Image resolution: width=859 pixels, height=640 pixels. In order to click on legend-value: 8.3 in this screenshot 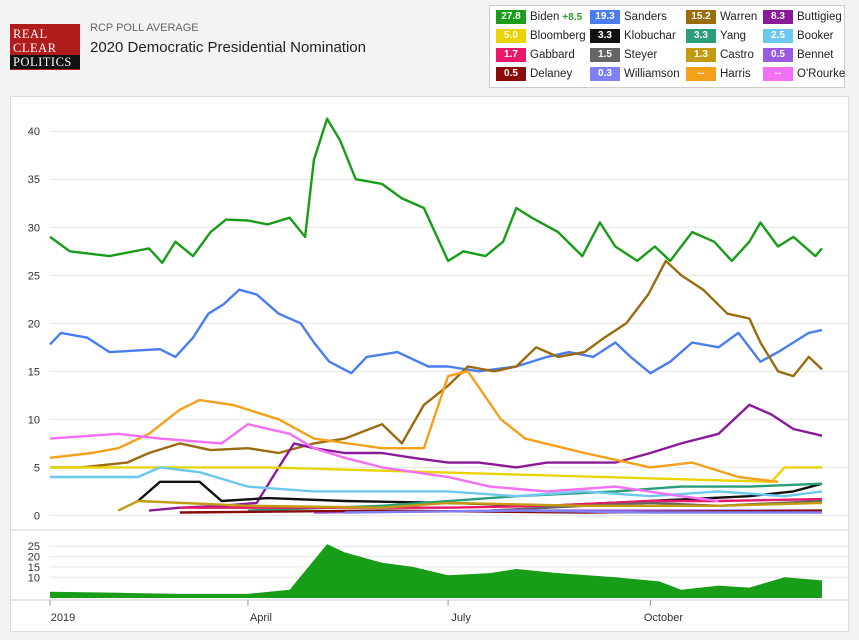, I will do `click(778, 17)`.